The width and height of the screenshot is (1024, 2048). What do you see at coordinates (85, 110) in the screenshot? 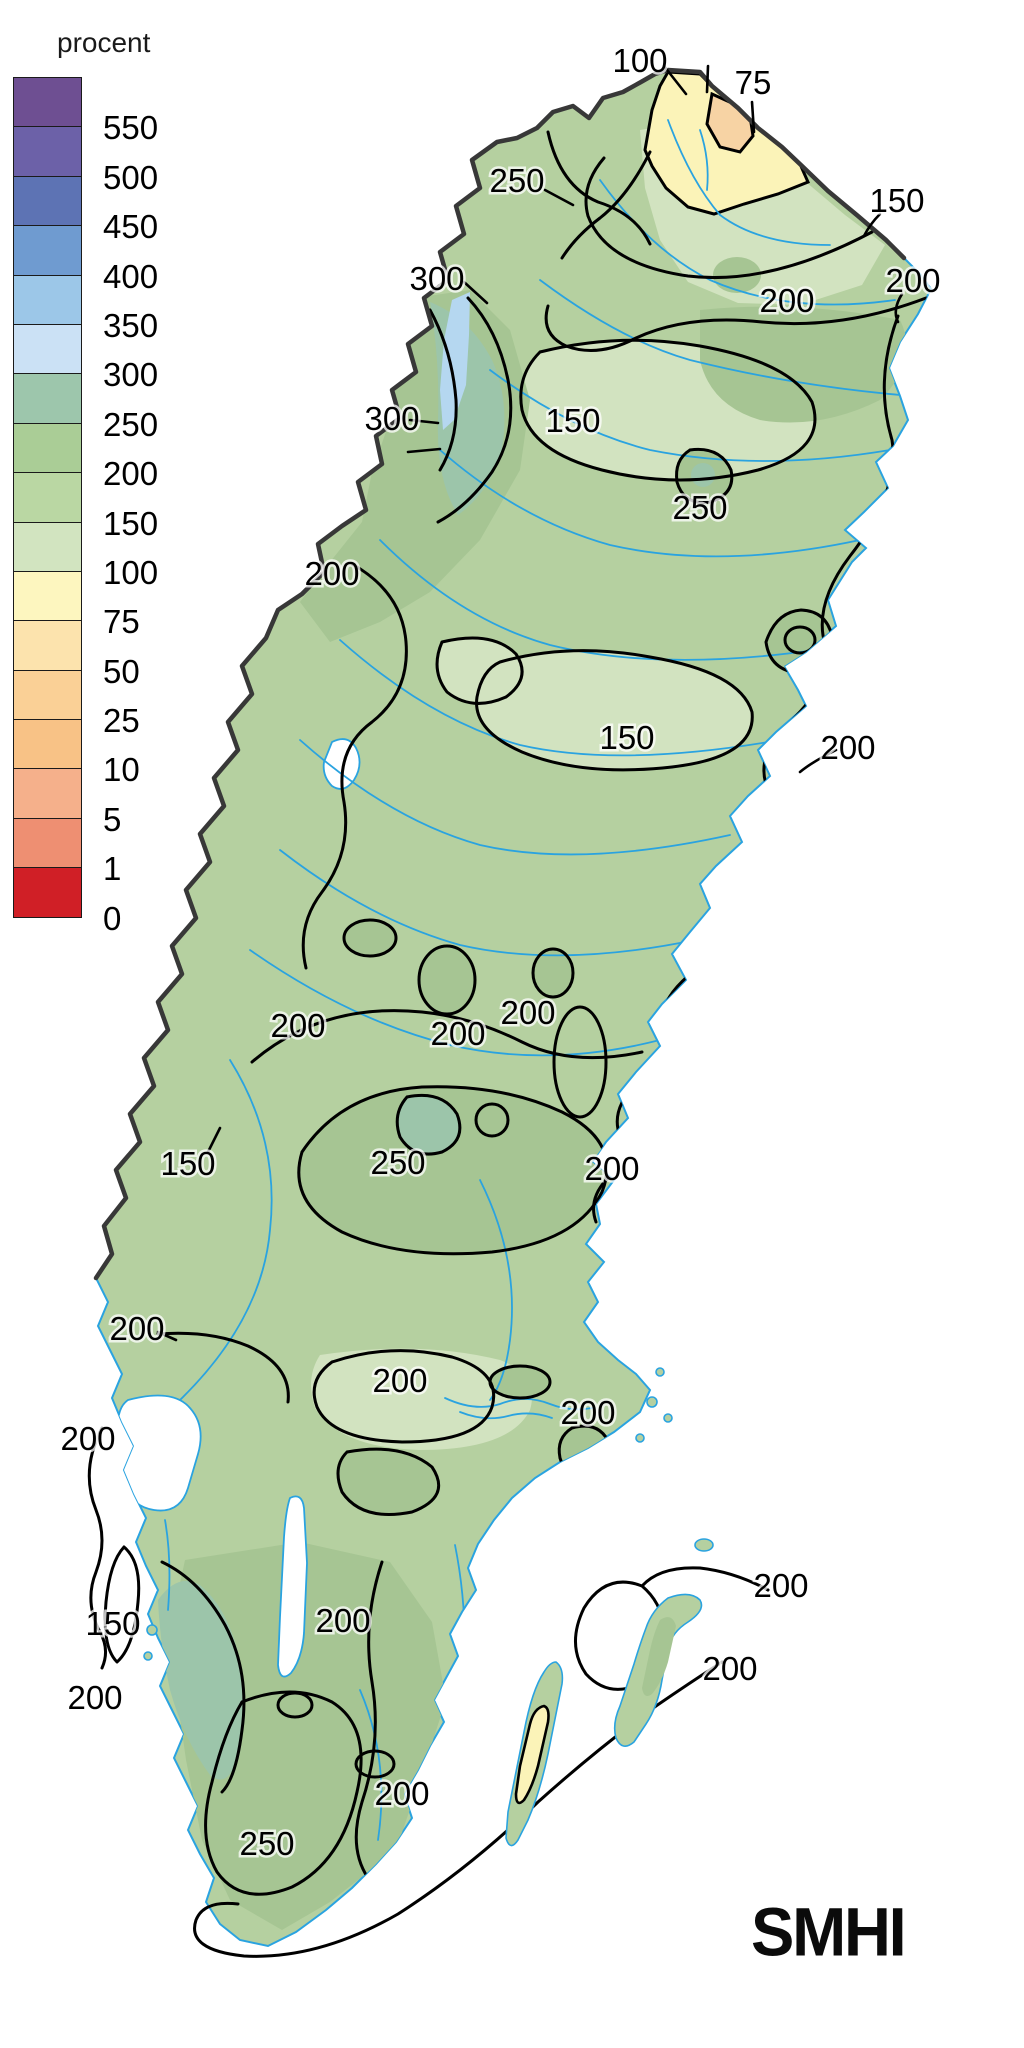
I see `legend-entry: 550` at bounding box center [85, 110].